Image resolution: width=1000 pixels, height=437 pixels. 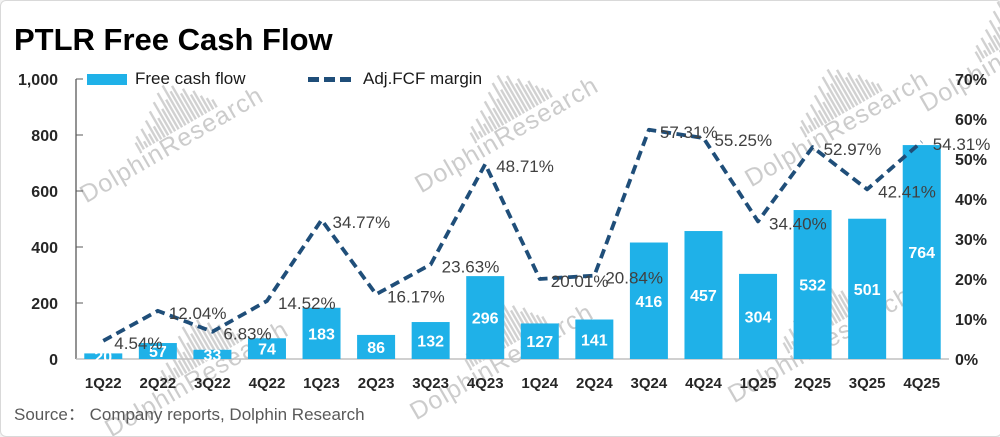 I want to click on x-axis-label-4Q23: 4Q23, so click(x=485, y=383).